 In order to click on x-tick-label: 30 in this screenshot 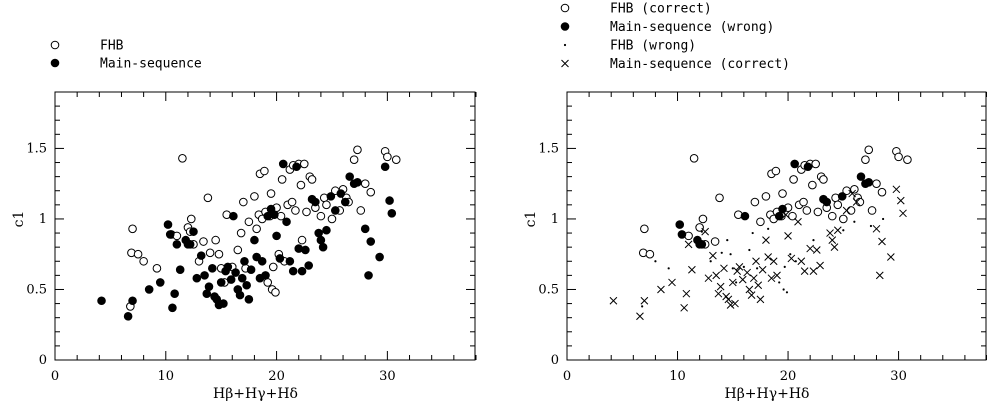, I will do `click(898, 376)`.